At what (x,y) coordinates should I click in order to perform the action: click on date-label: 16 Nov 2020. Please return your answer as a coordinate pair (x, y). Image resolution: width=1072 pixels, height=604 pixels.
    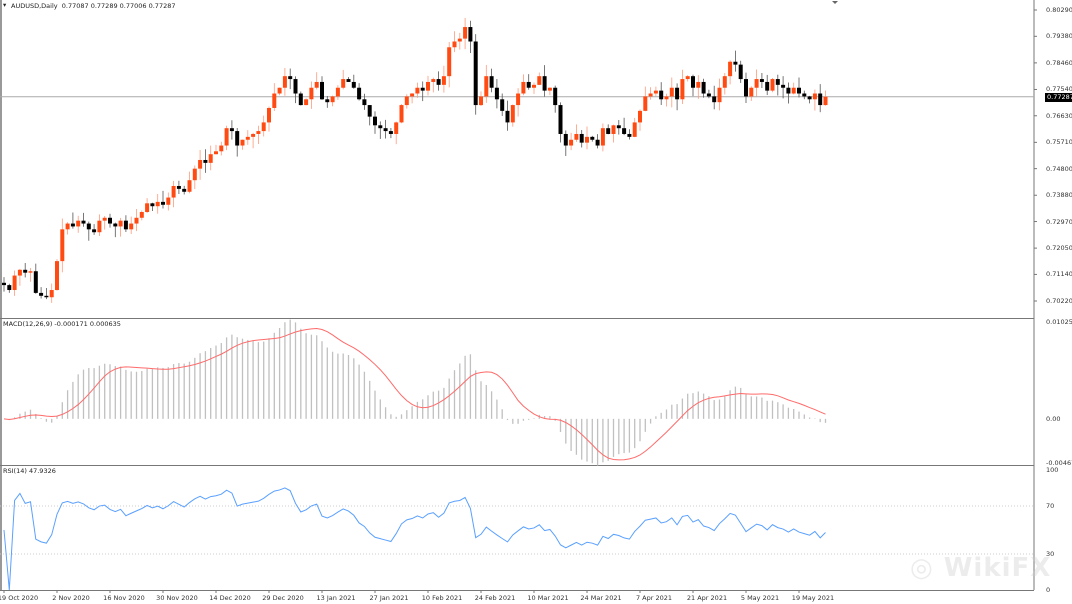
    Looking at the image, I should click on (124, 598).